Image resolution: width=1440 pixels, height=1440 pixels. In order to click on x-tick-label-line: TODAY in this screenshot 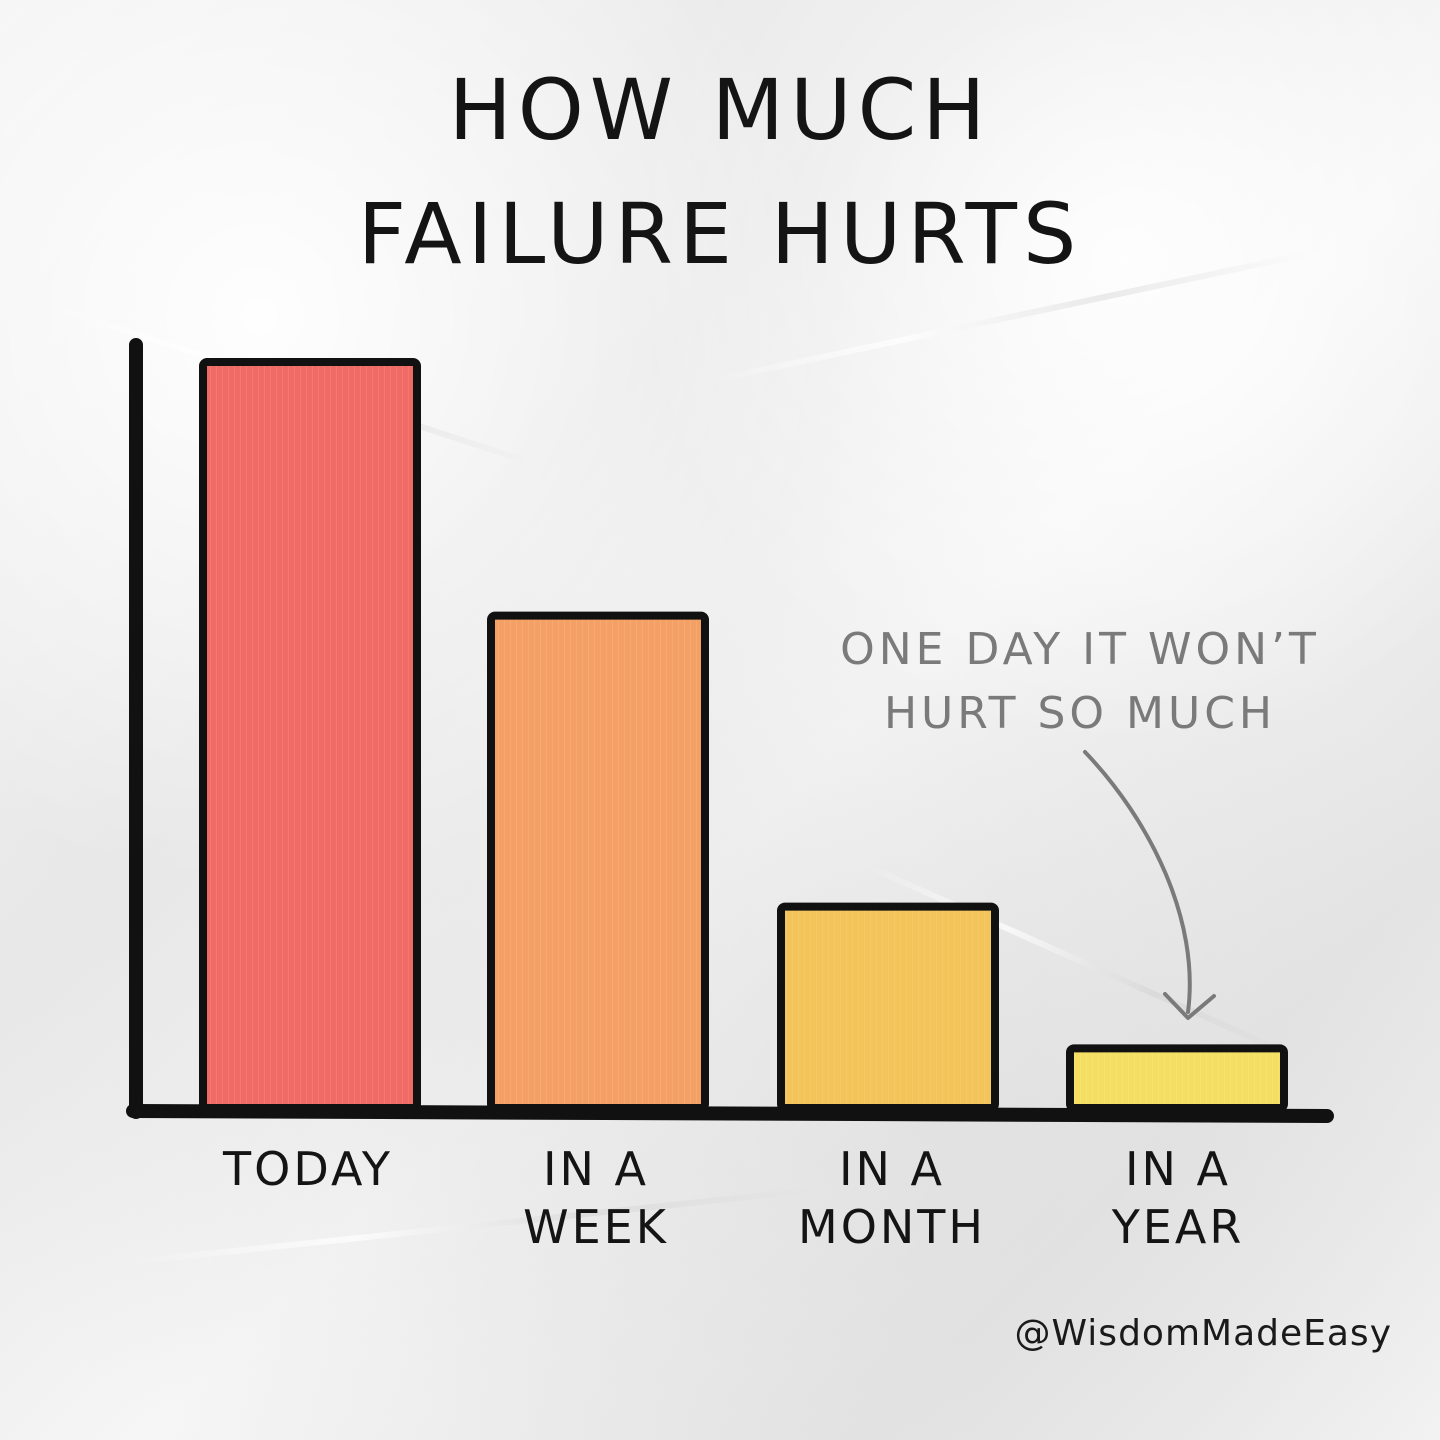, I will do `click(308, 1169)`.